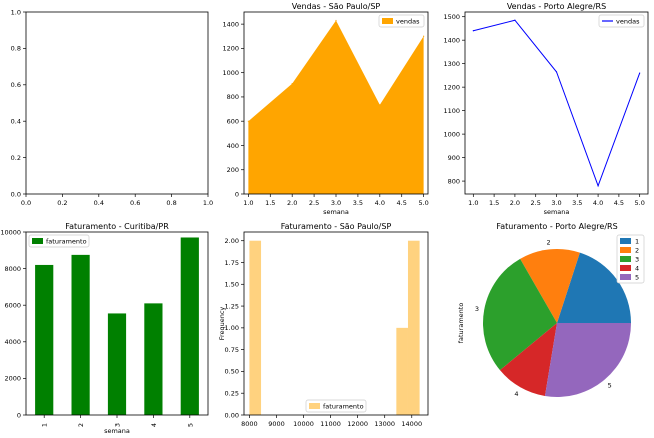 This screenshot has width=654, height=438. Describe the element at coordinates (556, 203) in the screenshot. I see `x-tick-label: 3.0` at that location.